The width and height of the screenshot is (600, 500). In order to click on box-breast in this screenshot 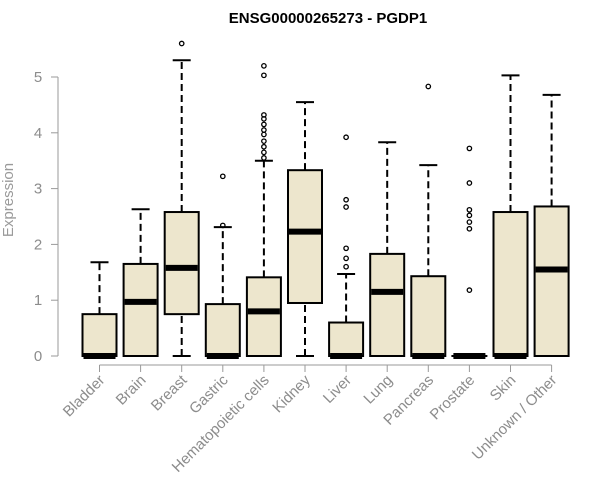, I will do `click(181, 198)`.